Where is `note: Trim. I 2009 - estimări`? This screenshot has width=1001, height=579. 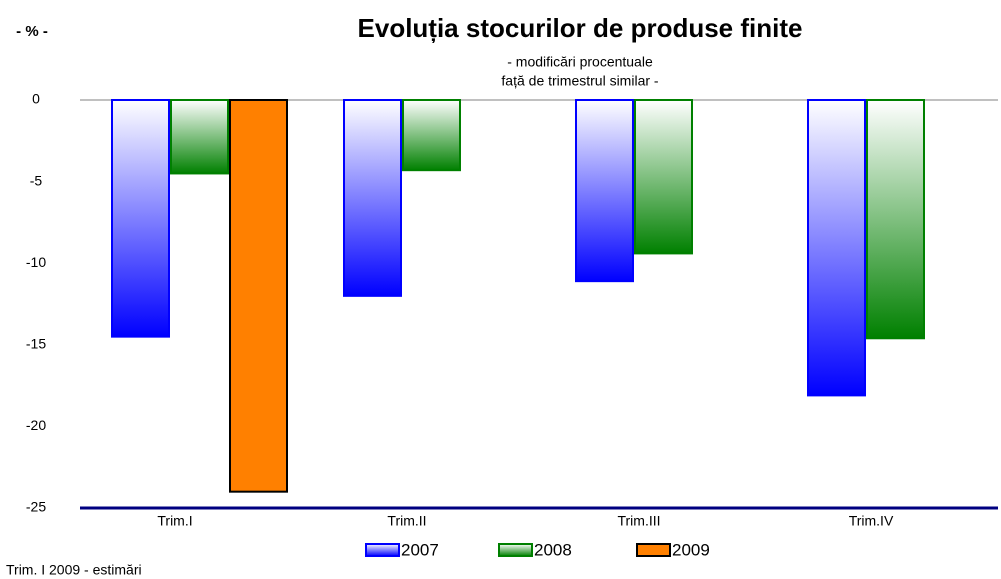 note: Trim. I 2009 - estimări is located at coordinates (74, 570).